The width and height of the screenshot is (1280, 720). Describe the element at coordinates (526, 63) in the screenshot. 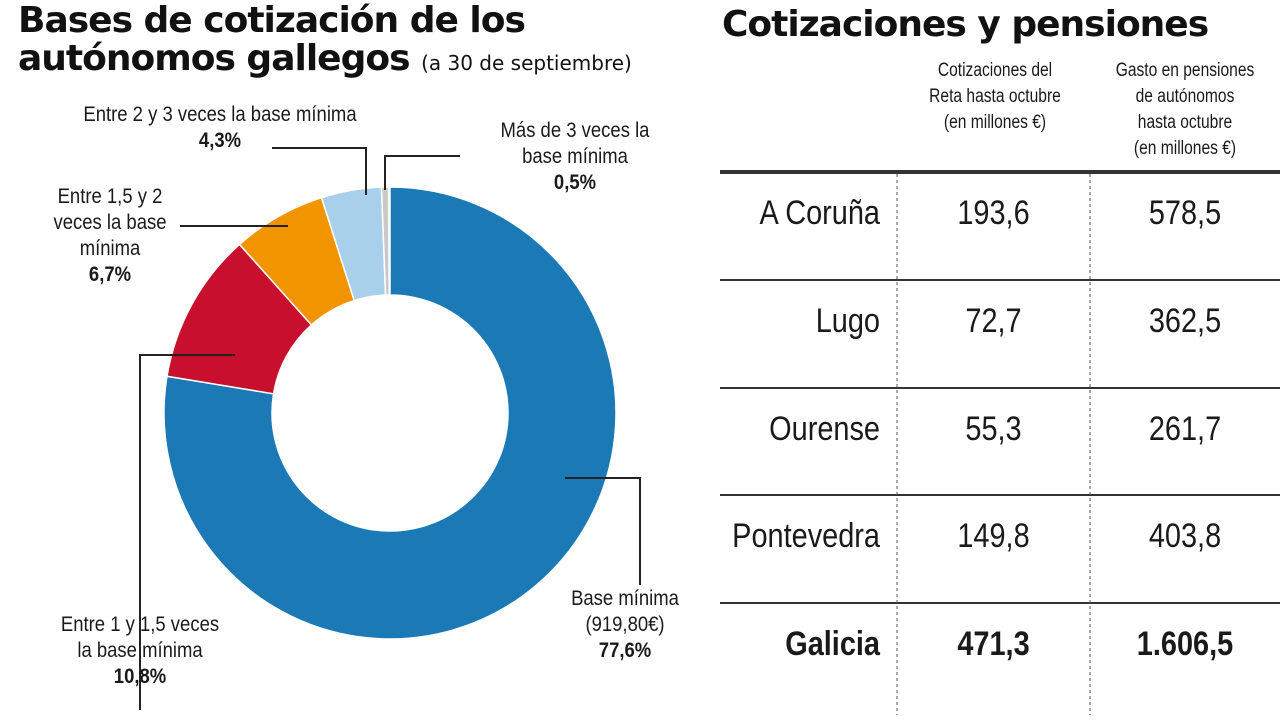

I see `chart-subtitle: (a 30 de septiembre)` at that location.